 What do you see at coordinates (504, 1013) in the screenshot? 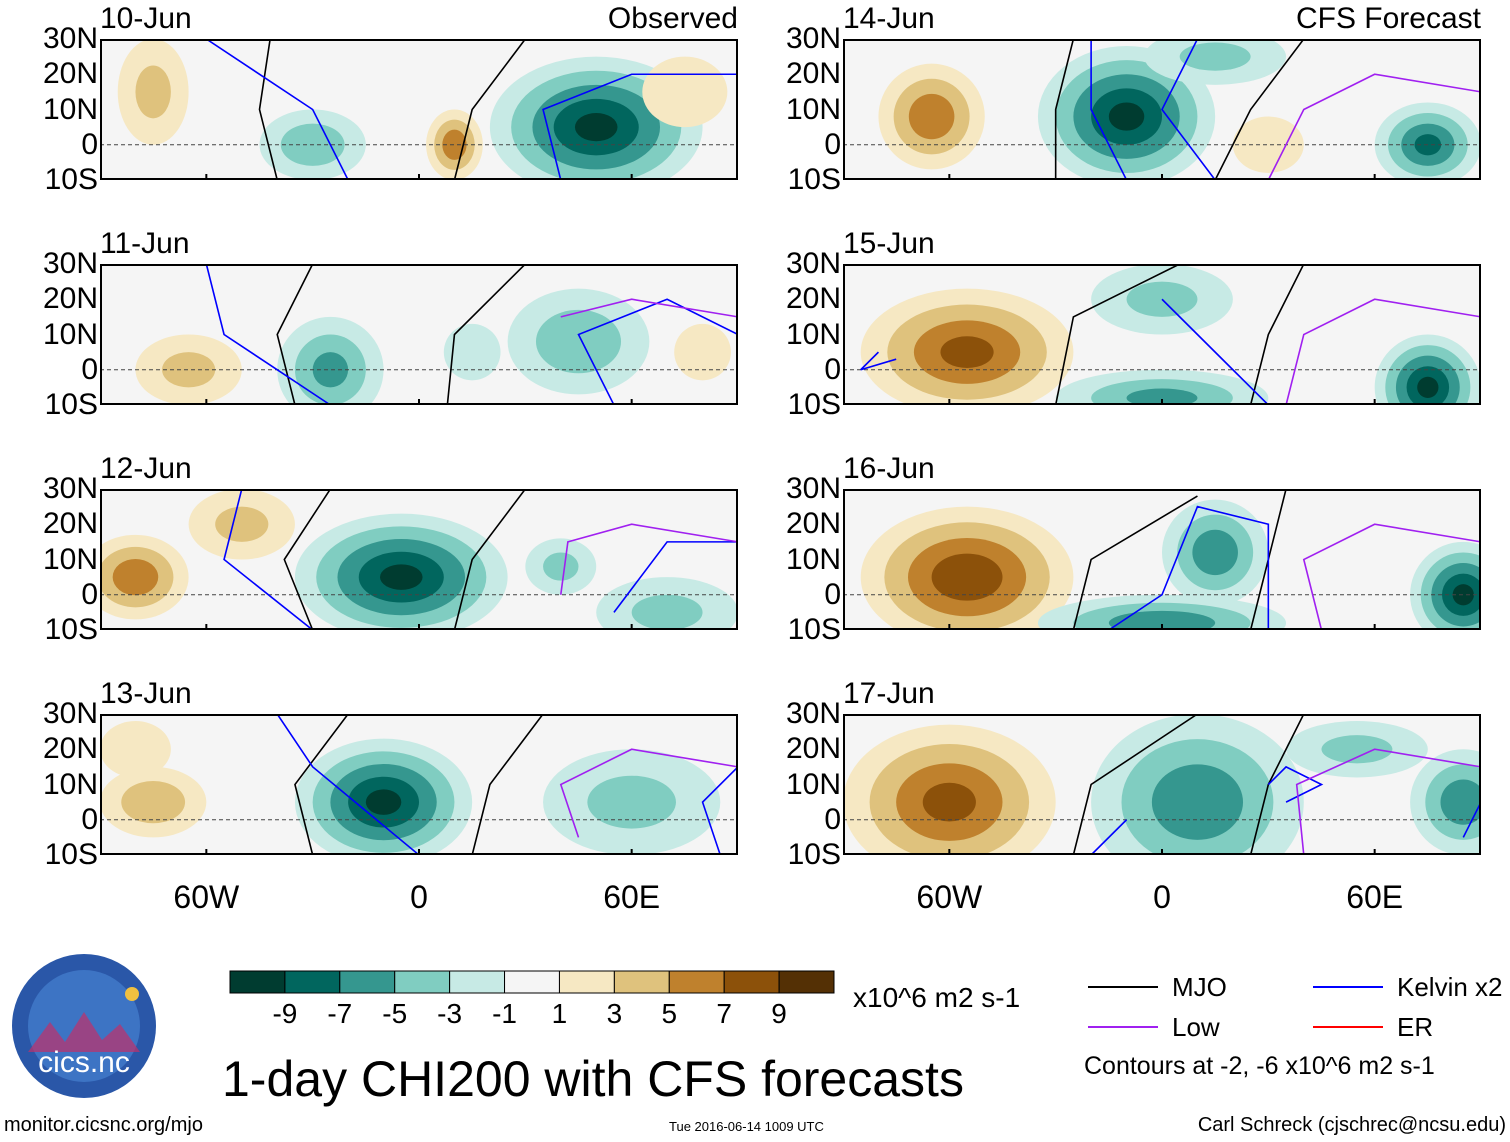
I see `colorbar-tick-label: -1` at bounding box center [504, 1013].